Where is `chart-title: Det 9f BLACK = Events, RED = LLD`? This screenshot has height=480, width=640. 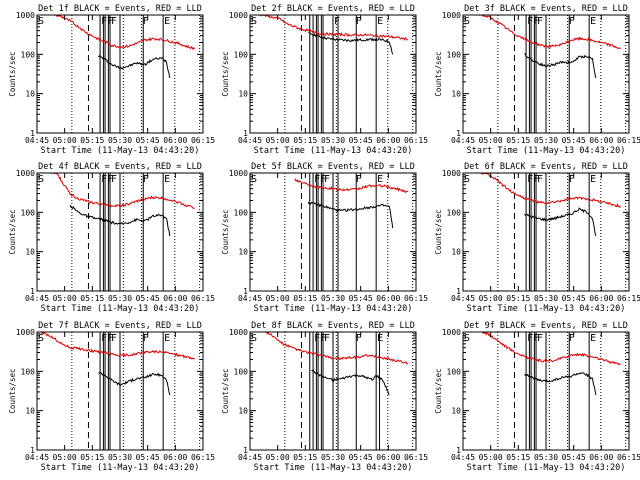
chart-title: Det 9f BLACK = Events, RED = LLD is located at coordinates (546, 326).